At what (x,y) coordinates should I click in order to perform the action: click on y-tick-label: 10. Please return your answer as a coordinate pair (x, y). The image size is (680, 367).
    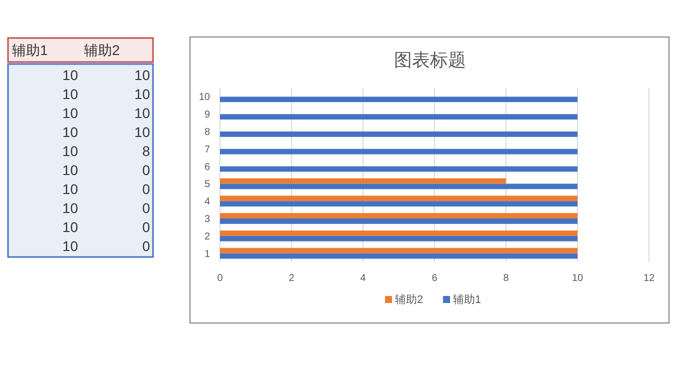
    Looking at the image, I should click on (204, 98).